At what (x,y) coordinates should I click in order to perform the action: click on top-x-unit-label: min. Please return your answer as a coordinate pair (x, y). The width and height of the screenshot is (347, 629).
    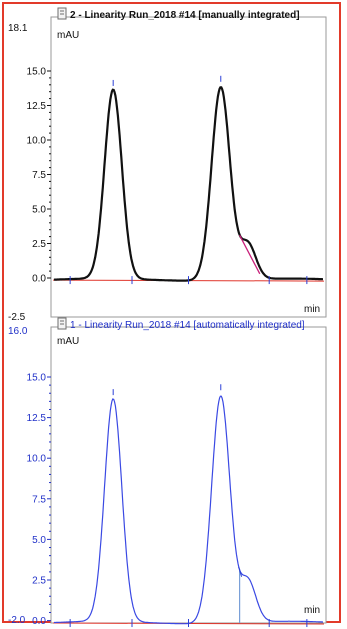
    Looking at the image, I should click on (312, 309).